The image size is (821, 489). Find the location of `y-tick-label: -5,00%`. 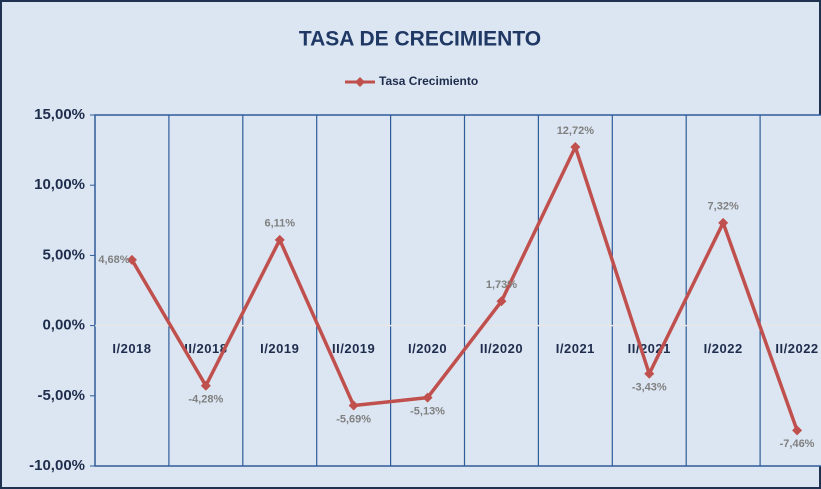

y-tick-label: -5,00% is located at coordinates (61, 395).